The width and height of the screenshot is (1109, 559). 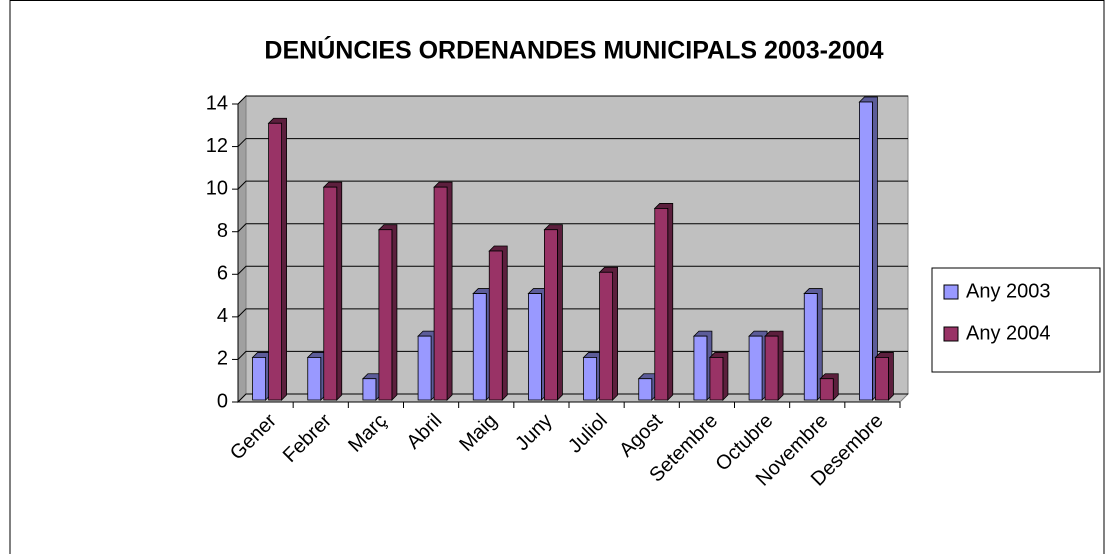 What do you see at coordinates (1008, 291) in the screenshot?
I see `legend-label: Any 2003` at bounding box center [1008, 291].